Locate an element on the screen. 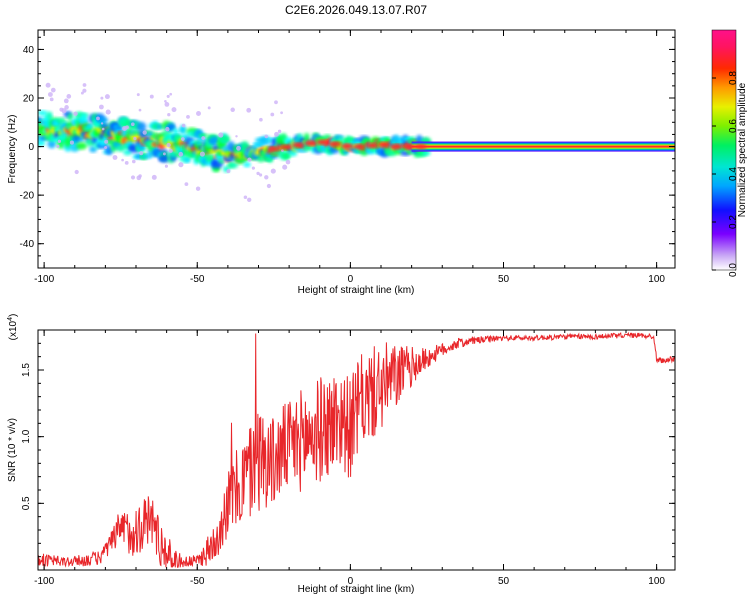  x-tick-label: 0 is located at coordinates (351, 279).